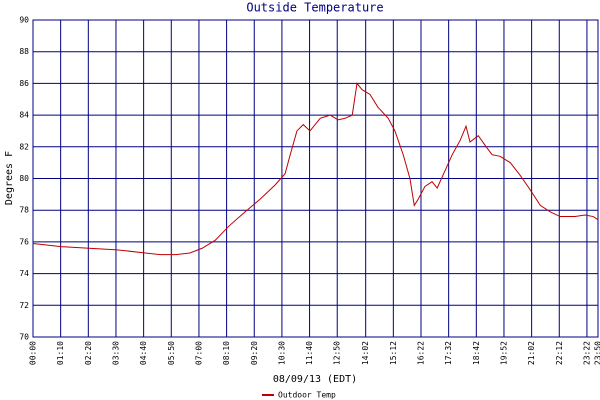  Describe the element at coordinates (476, 353) in the screenshot. I see `x-tick-label: 18:42` at that location.